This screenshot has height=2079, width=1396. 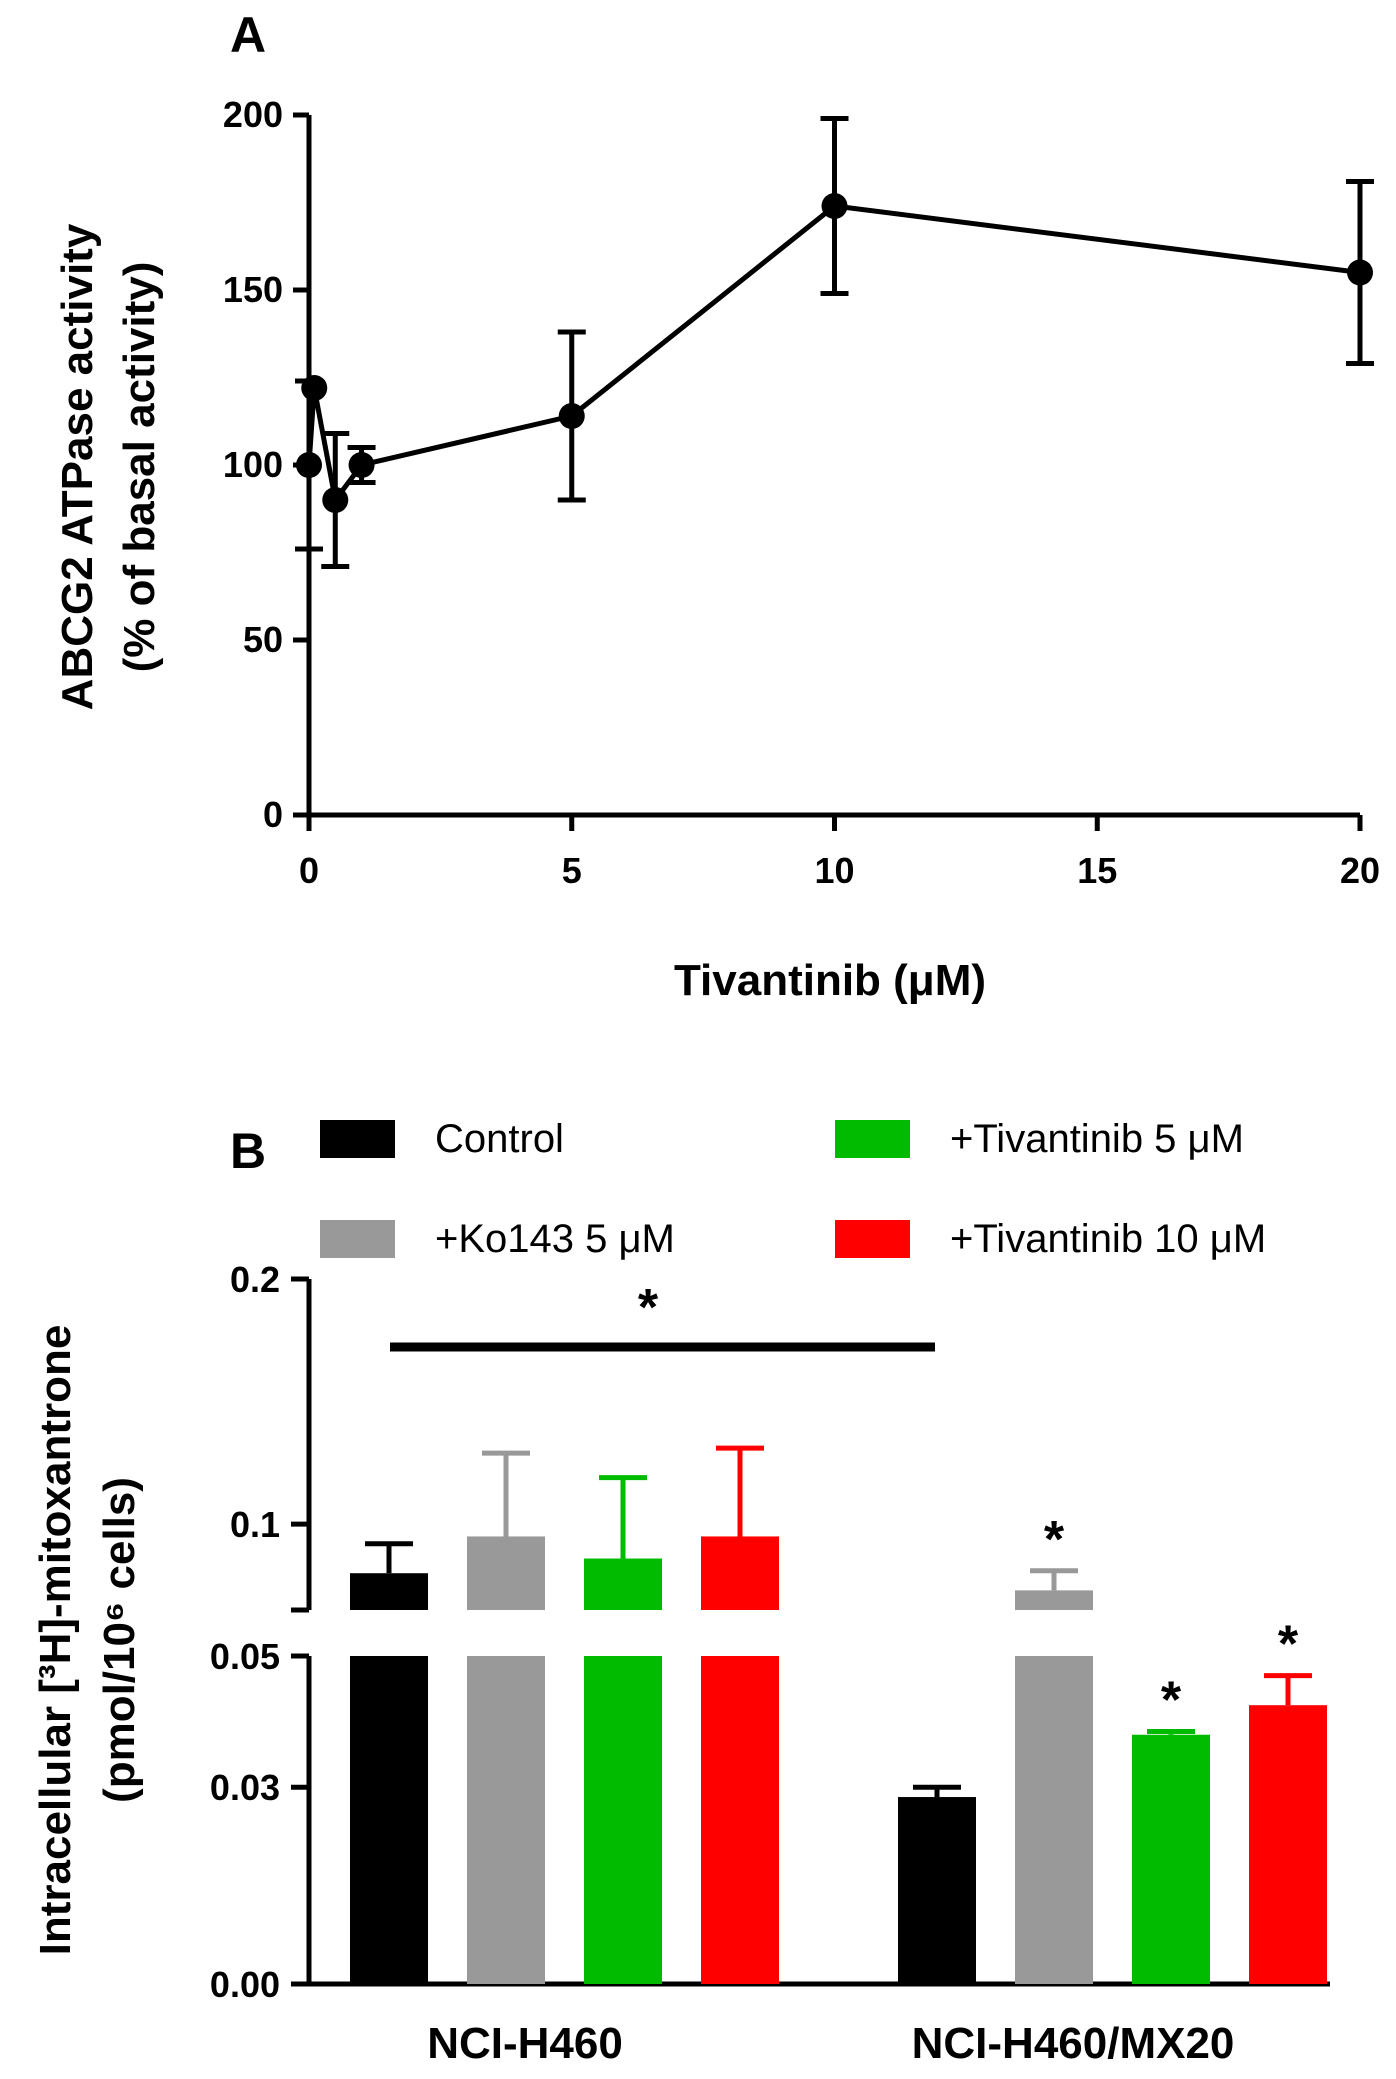 I want to click on panel-a-y-ticks: 0 50 100 150 200, so click(x=266, y=464).